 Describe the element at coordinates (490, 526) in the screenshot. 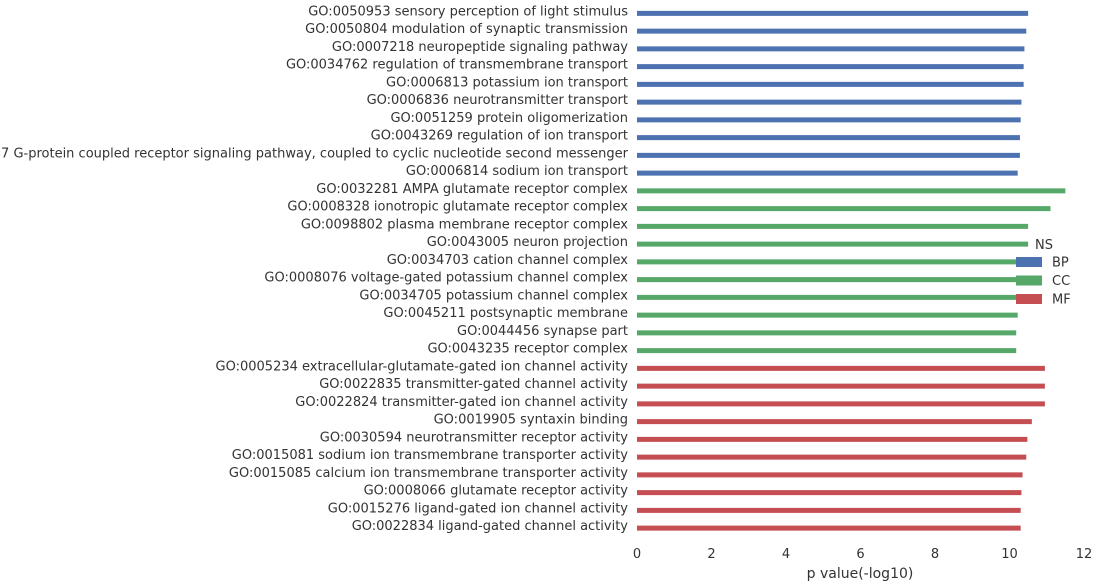

I see `category-label-30: GO:0022834 ligand-gated channel activity` at that location.